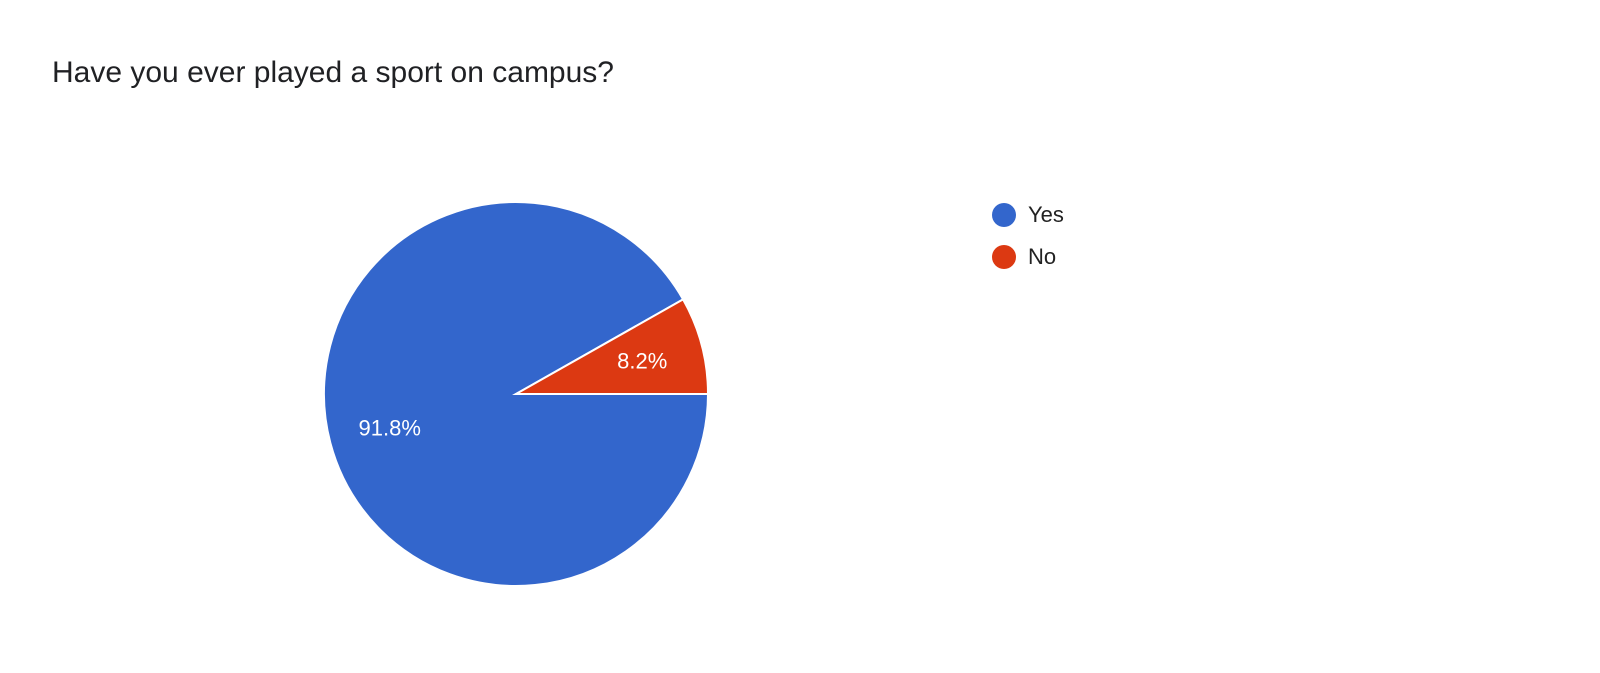 This screenshot has height=673, width=1600. Describe the element at coordinates (1024, 257) in the screenshot. I see `legend-item-no: No` at that location.